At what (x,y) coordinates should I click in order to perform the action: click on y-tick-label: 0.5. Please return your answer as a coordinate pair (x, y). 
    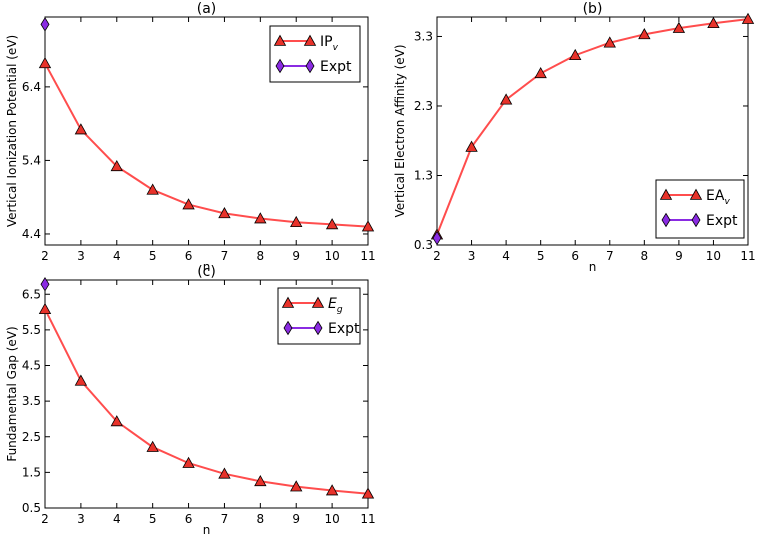
    Looking at the image, I should click on (31, 508).